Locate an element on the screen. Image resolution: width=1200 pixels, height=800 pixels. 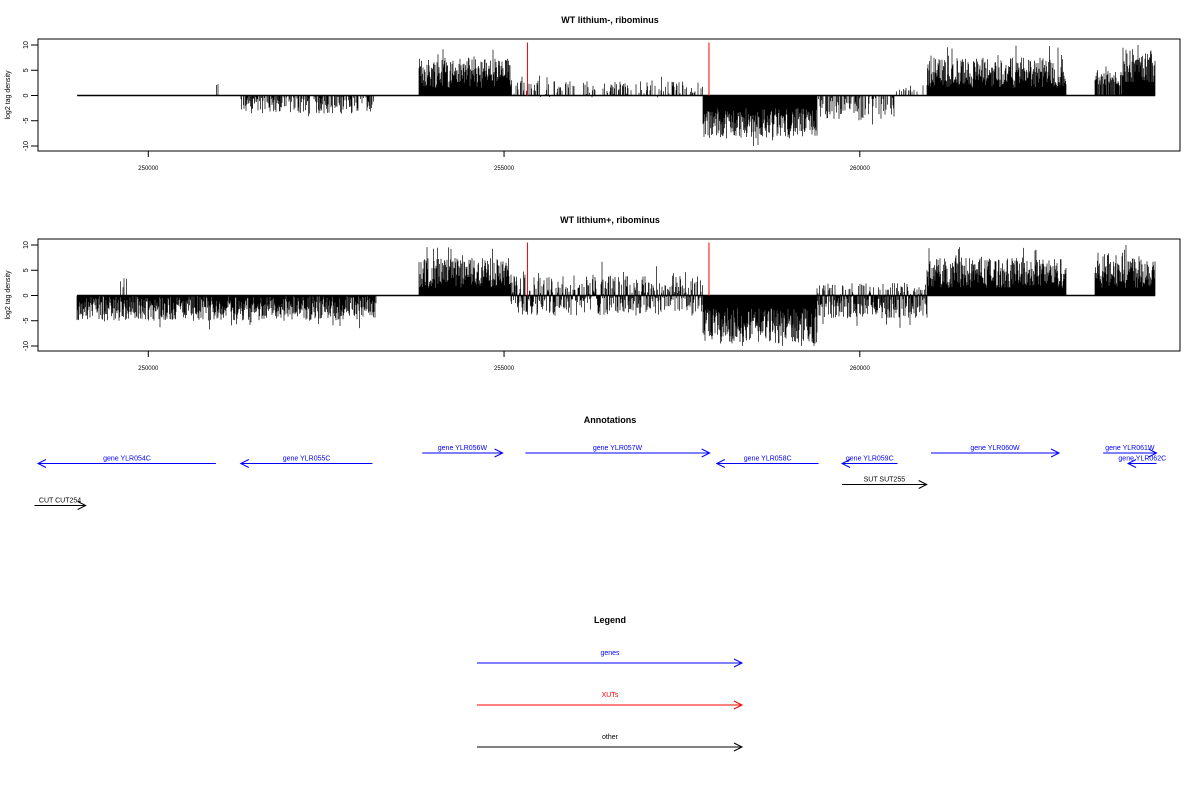
feature-label: gene YLR062C is located at coordinates (1142, 459).